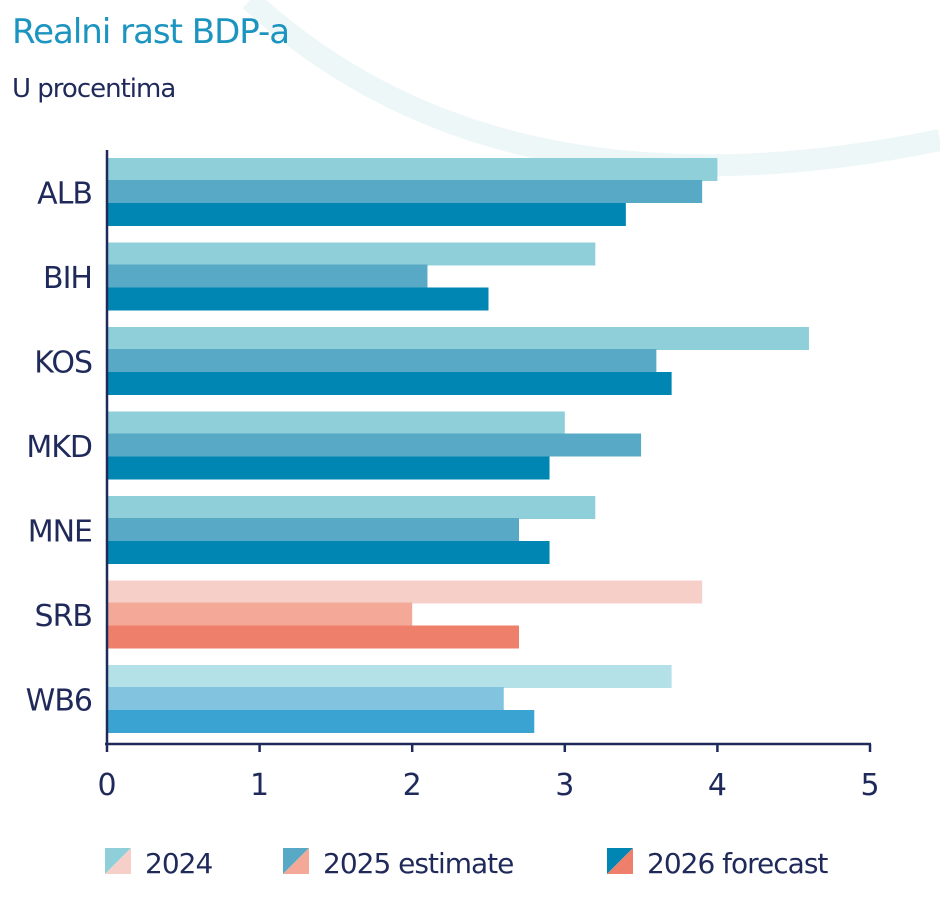 This screenshot has width=940, height=903. What do you see at coordinates (260, 614) in the screenshot?
I see `bar-srb-2025` at bounding box center [260, 614].